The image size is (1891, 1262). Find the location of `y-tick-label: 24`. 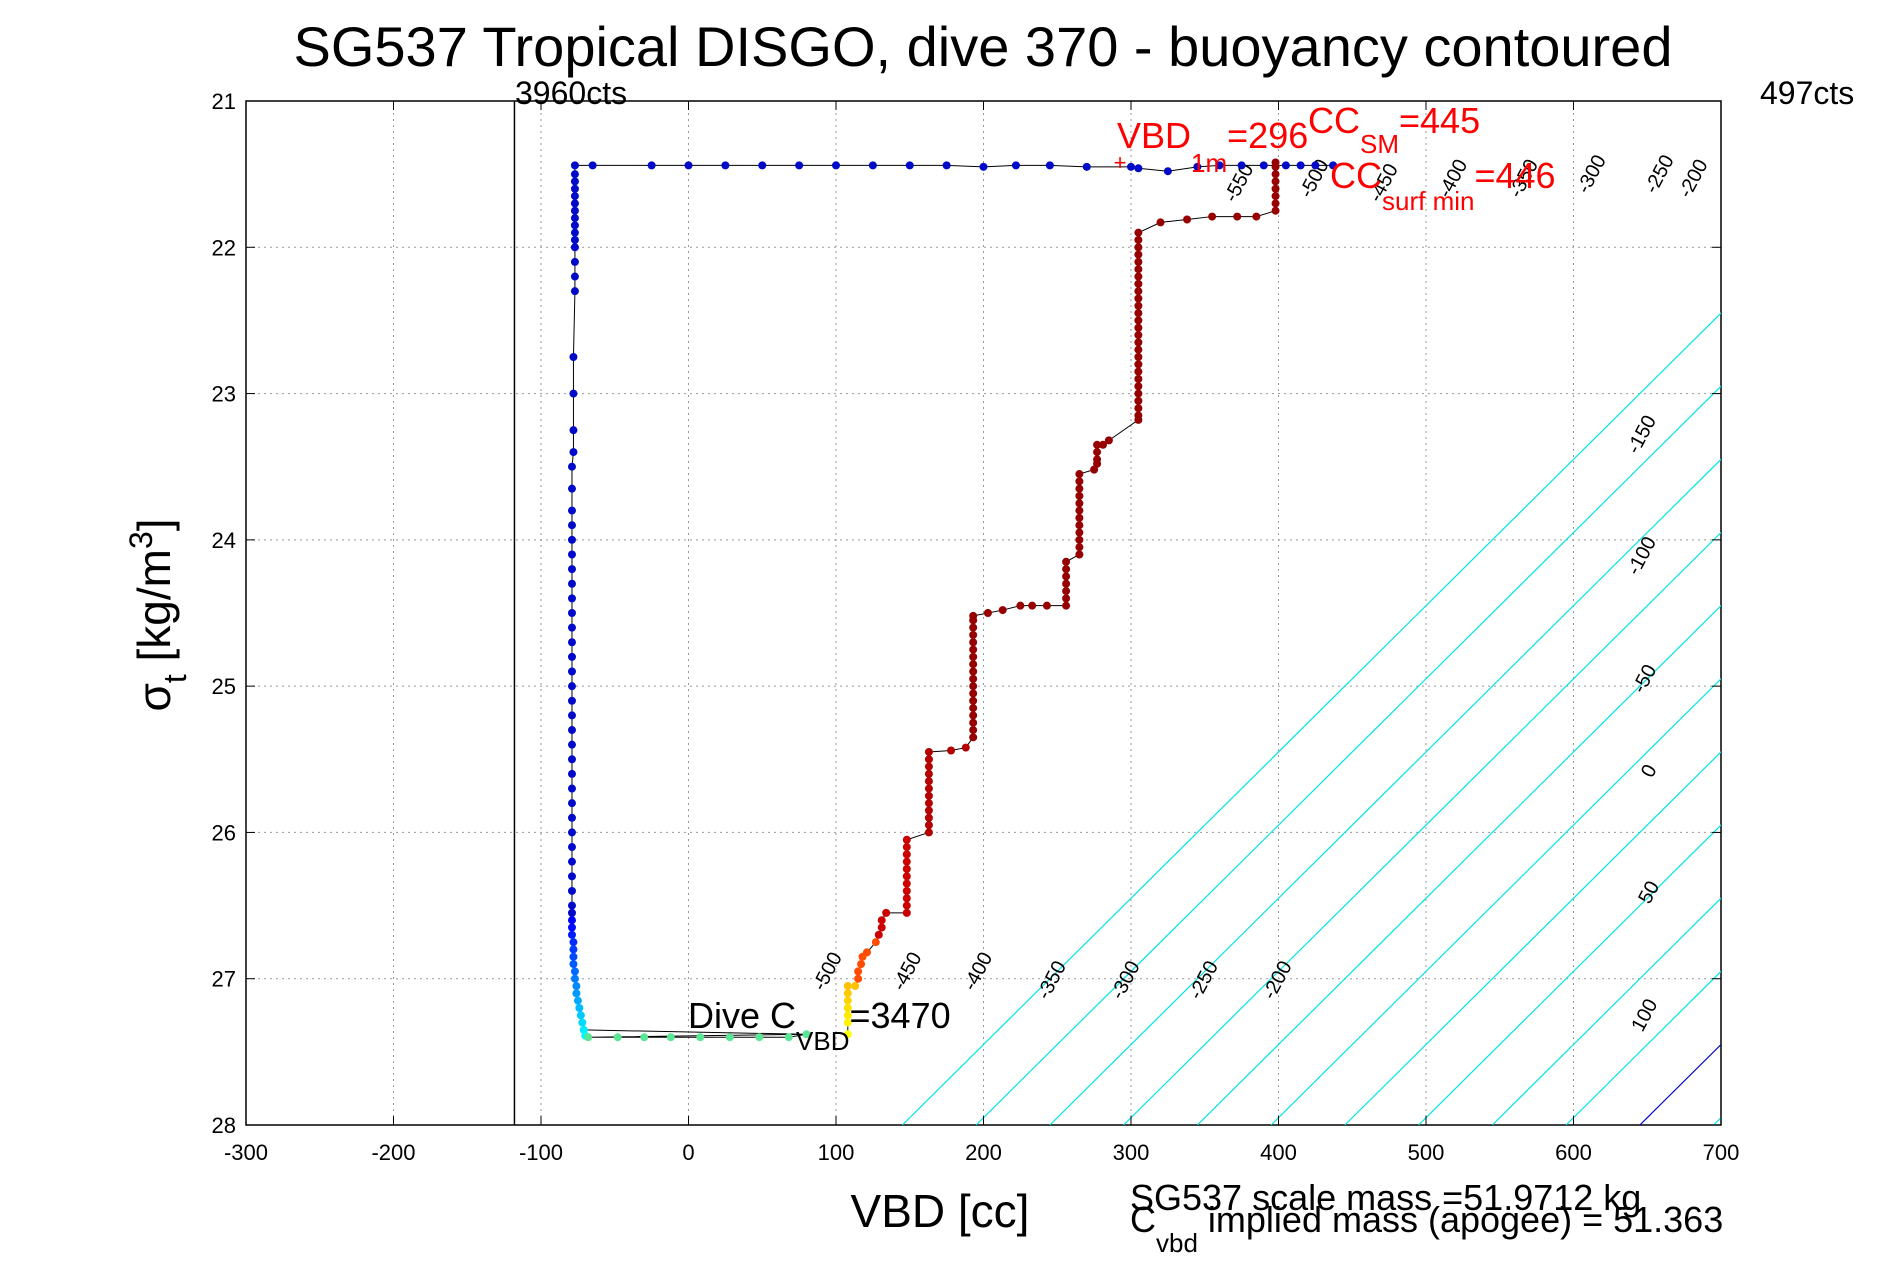

y-tick-label: 24 is located at coordinates (224, 540).